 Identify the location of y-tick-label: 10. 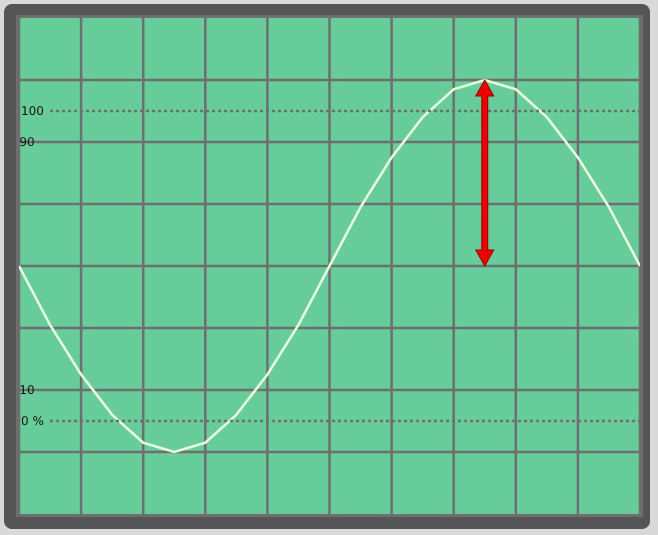
(27, 390).